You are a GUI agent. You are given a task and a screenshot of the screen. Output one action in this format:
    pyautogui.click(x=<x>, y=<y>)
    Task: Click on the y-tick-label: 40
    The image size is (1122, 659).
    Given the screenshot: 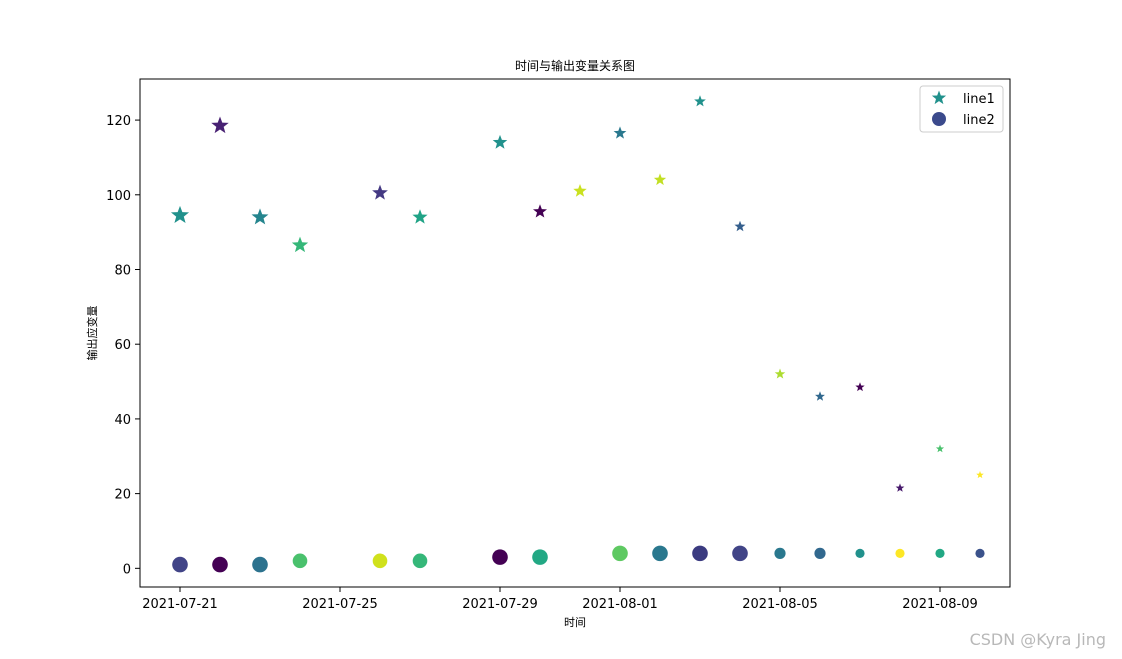 What is the action you would take?
    pyautogui.click(x=122, y=420)
    